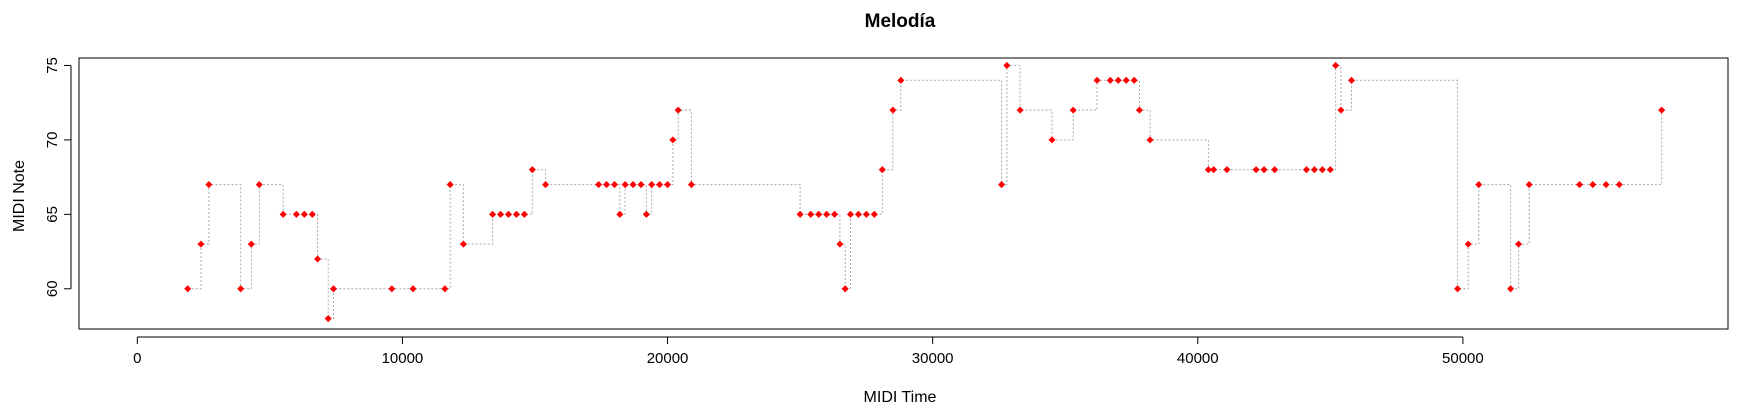 This screenshot has width=1738, height=416. Describe the element at coordinates (900, 21) in the screenshot. I see `chart-title: Melodía` at that location.